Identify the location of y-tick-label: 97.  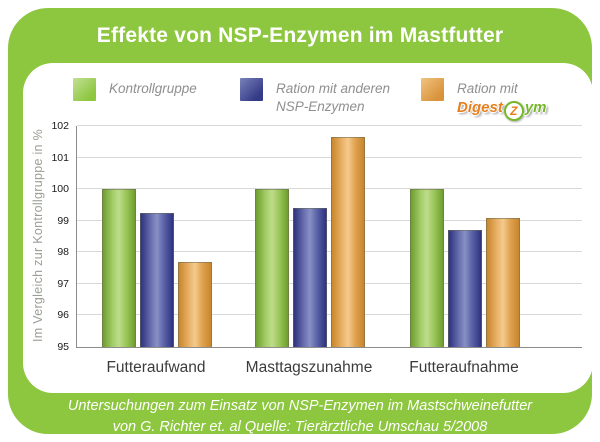
(63, 283).